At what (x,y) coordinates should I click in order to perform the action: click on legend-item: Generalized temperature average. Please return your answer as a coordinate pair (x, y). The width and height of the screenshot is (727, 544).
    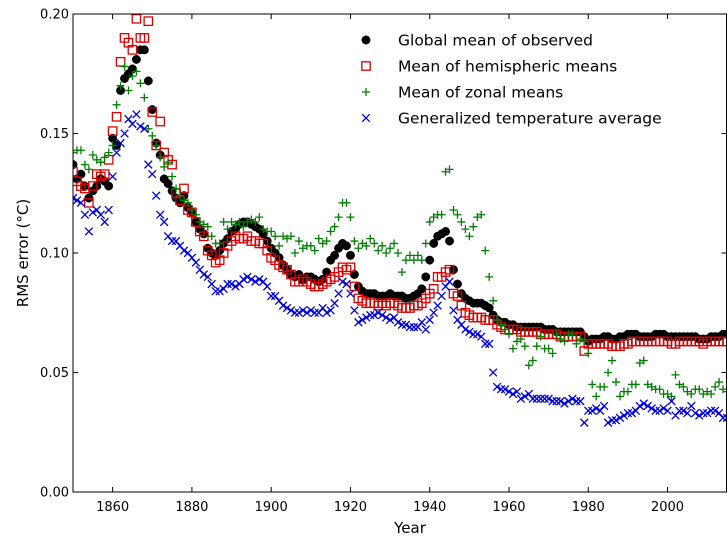
    Looking at the image, I should click on (511, 119).